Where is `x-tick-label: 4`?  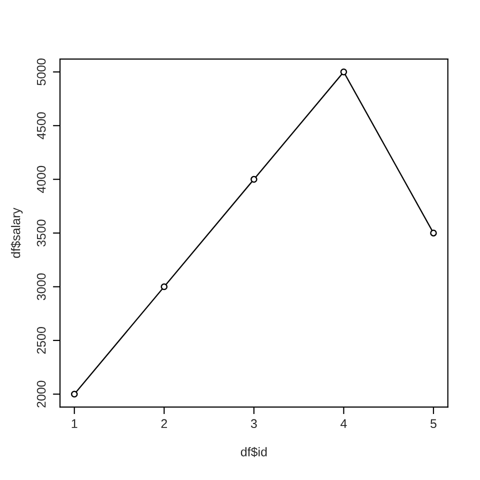 x-tick-label: 4 is located at coordinates (343, 423).